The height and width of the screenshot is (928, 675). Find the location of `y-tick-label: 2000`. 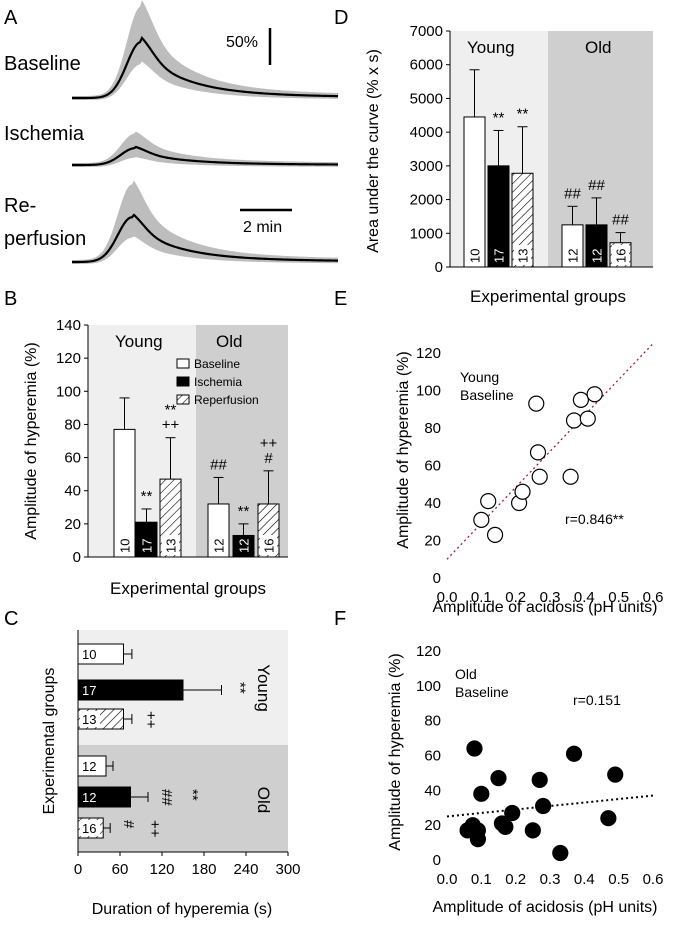

y-tick-label: 2000 is located at coordinates (426, 200).